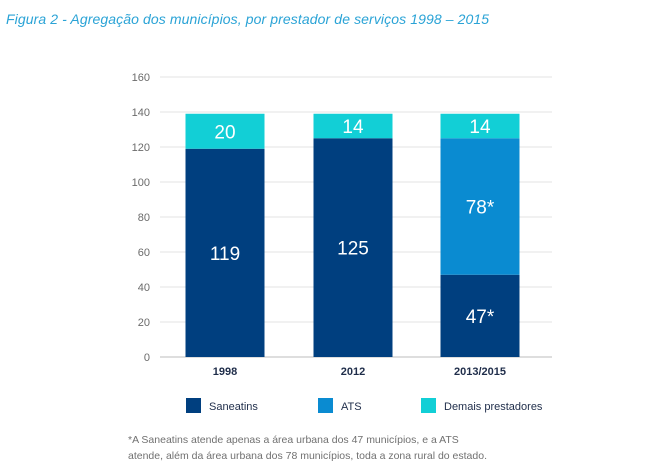 The height and width of the screenshot is (468, 651). I want to click on y-tick-label: 100, so click(141, 183).